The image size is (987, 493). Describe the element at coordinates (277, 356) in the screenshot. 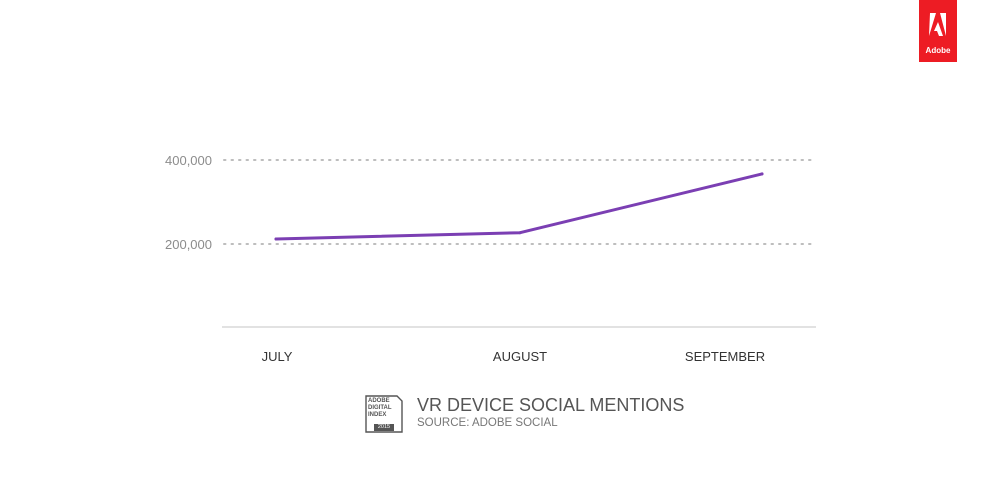

I see `x-tick-label: JULY` at that location.